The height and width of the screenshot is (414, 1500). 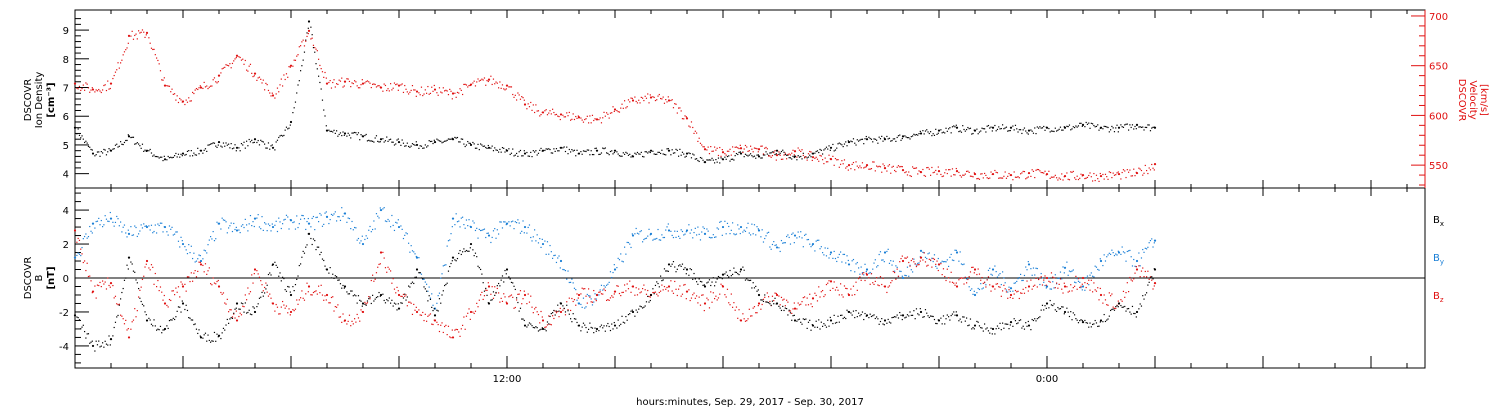 I want to click on by-series-point, so click(x=867, y=269).